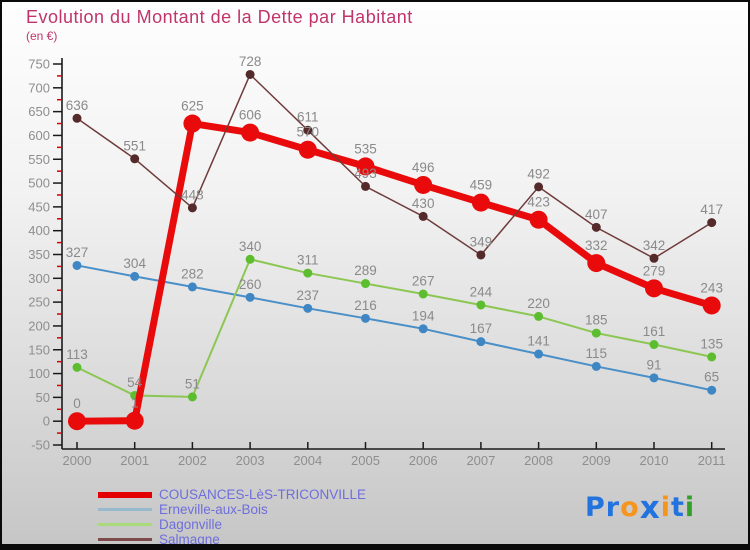 This screenshot has height=550, width=750. I want to click on data-label: 161, so click(654, 331).